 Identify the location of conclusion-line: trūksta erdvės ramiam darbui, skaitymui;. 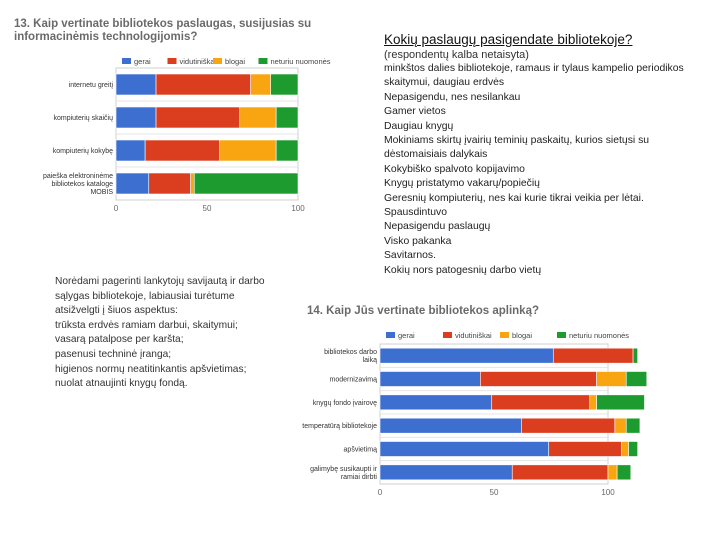
(146, 325).